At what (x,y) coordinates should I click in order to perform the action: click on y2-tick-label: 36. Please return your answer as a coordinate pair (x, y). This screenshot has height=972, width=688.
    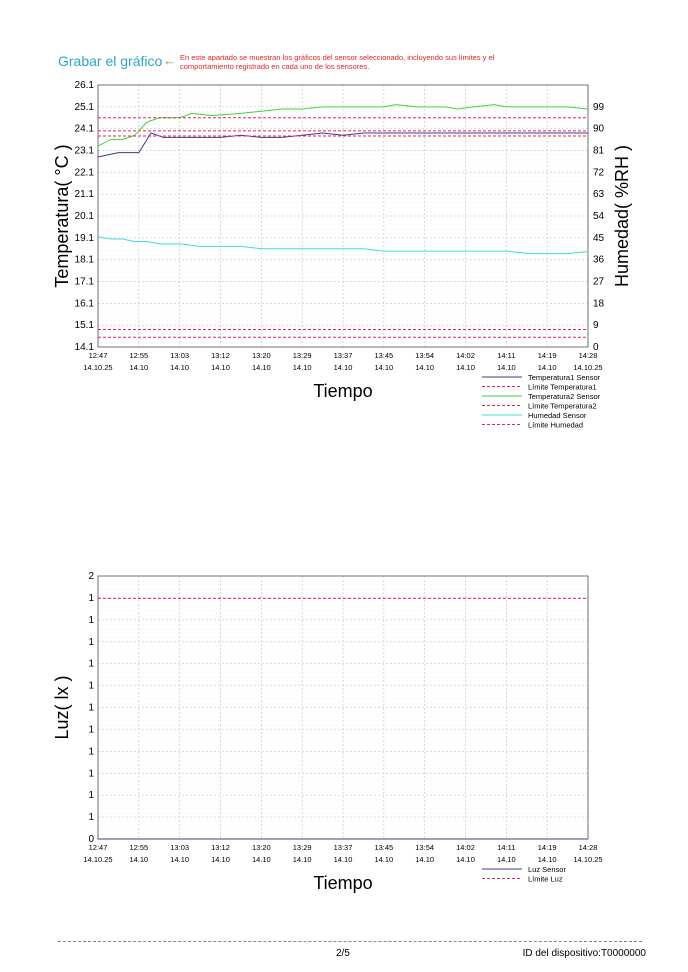
    Looking at the image, I should click on (599, 260).